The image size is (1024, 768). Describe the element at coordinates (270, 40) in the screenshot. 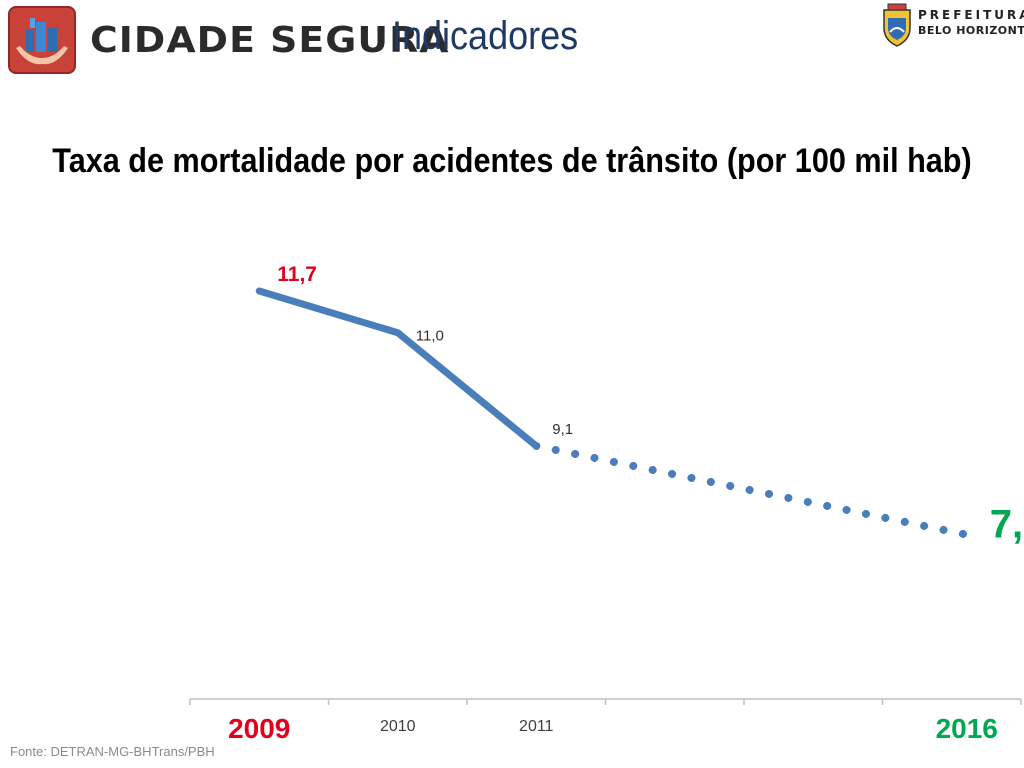

I see `brand-name: CIDADE SEGURA` at that location.